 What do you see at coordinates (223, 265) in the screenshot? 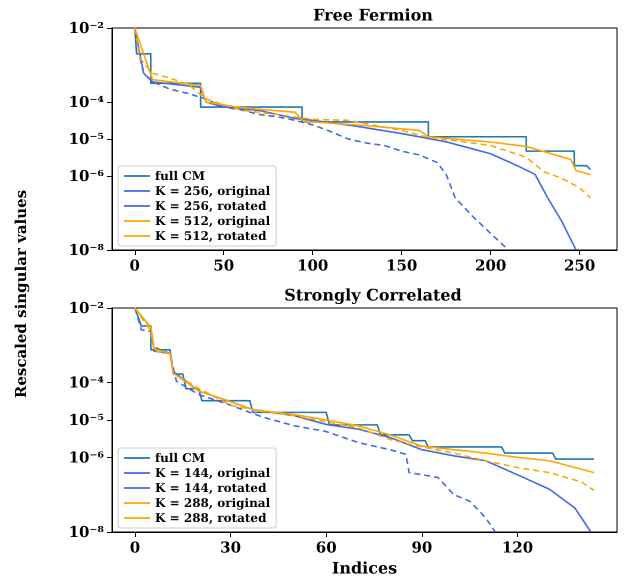
I see `x-tick-label: 50` at bounding box center [223, 265].